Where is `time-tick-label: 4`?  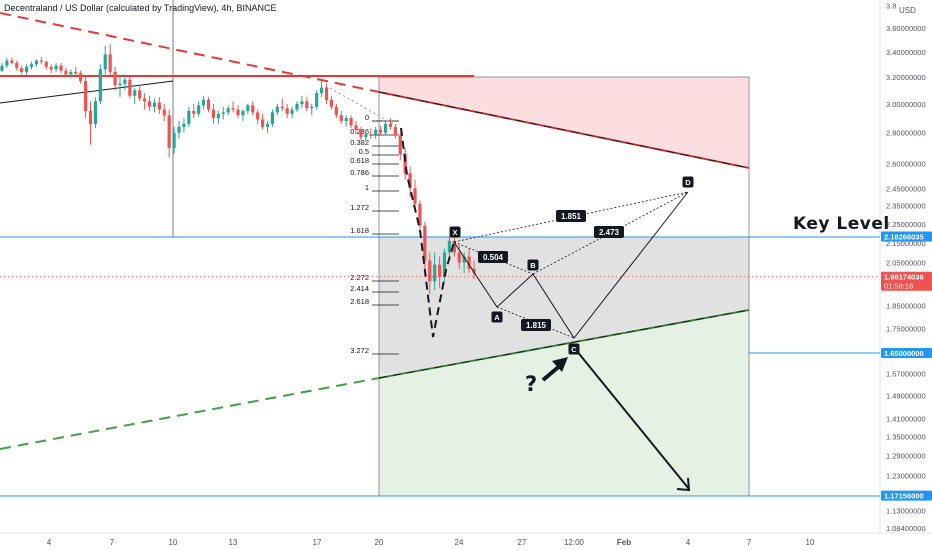
time-tick-label: 4 is located at coordinates (688, 542).